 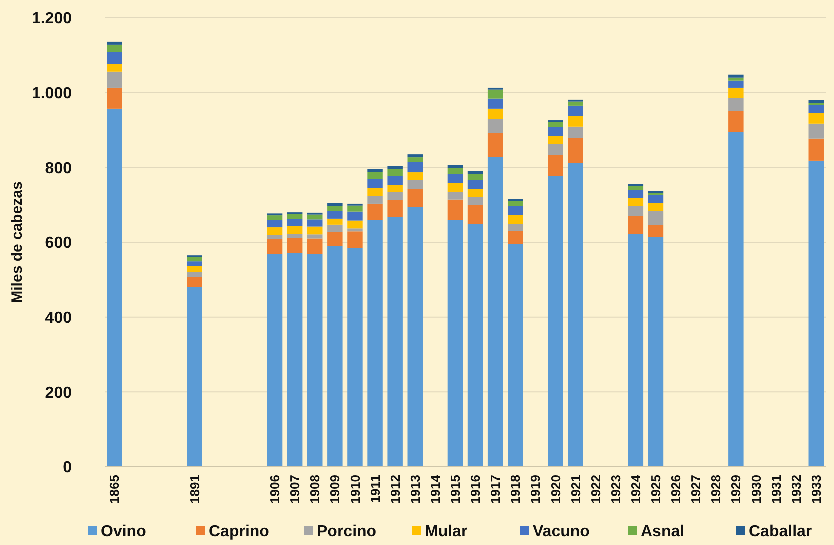 I want to click on legend-label: Asnal, so click(x=663, y=532).